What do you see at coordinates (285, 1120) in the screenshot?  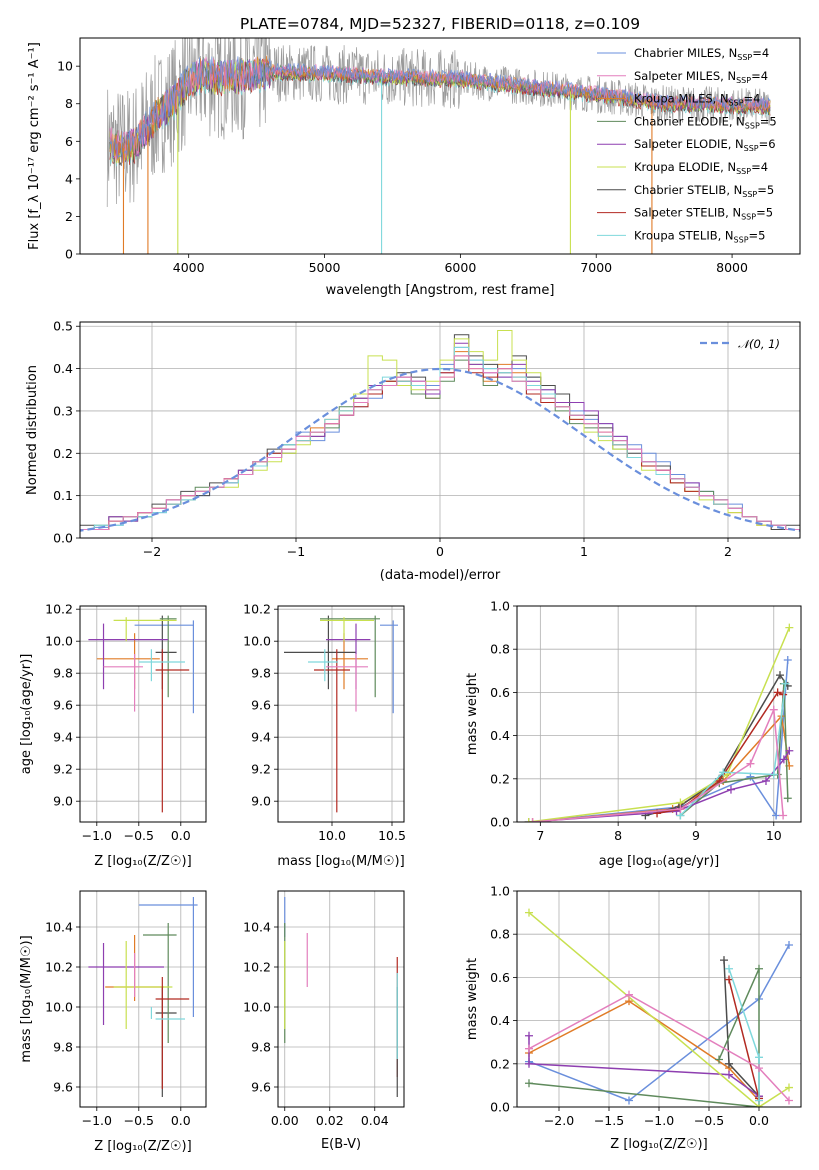 I see `x-tick-label: 0.00` at bounding box center [285, 1120].